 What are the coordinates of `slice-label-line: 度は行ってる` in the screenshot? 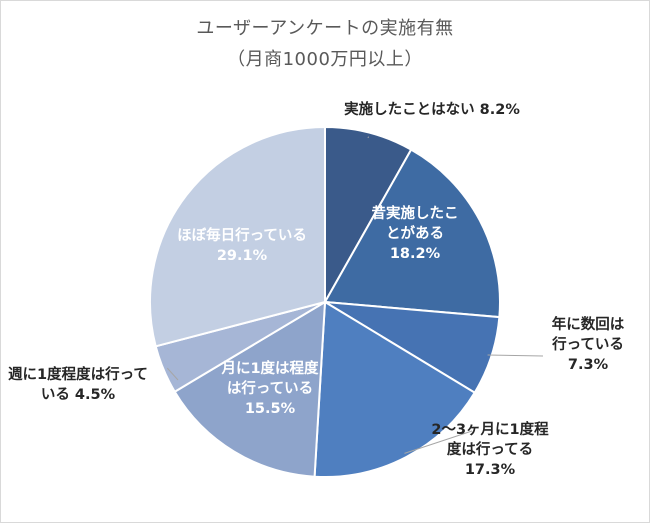 It's located at (490, 449).